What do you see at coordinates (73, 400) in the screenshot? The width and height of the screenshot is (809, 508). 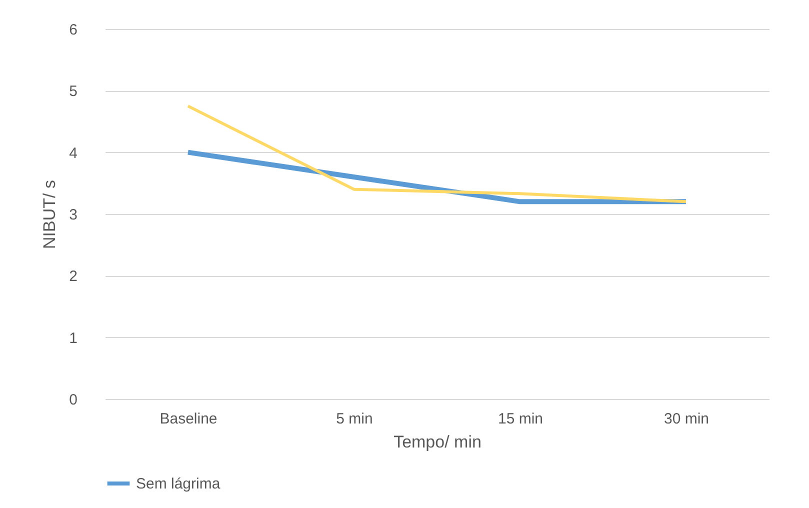 I see `y-tick-label: 0` at bounding box center [73, 400].